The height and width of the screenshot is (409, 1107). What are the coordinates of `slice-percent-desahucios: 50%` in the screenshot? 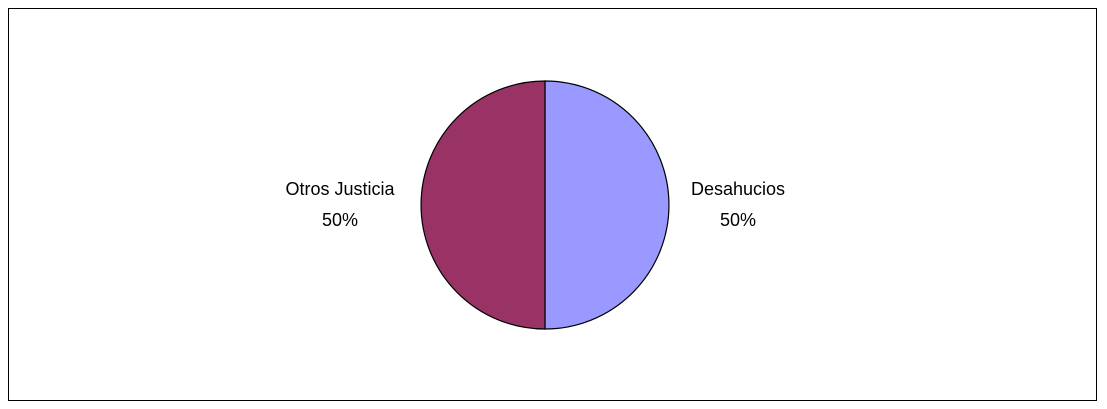 It's located at (738, 220).